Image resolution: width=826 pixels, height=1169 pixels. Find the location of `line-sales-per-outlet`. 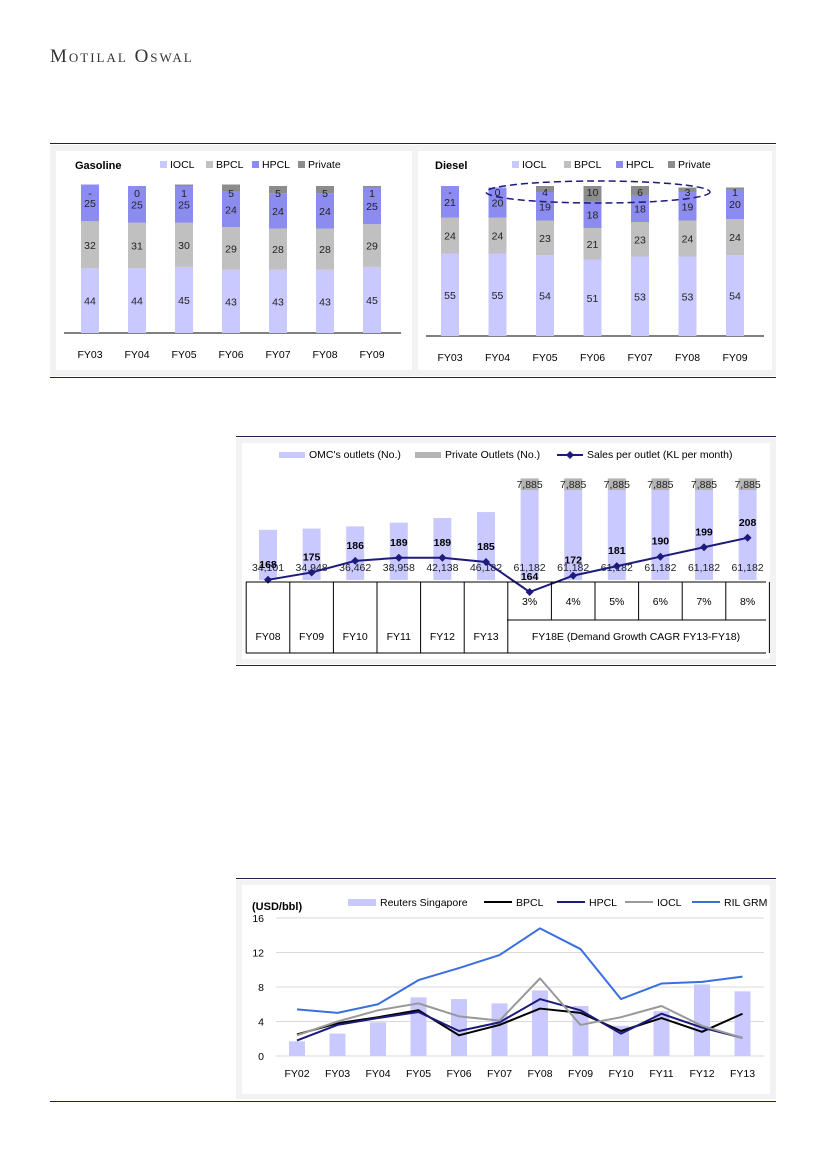

line-sales-per-outlet is located at coordinates (507, 565).